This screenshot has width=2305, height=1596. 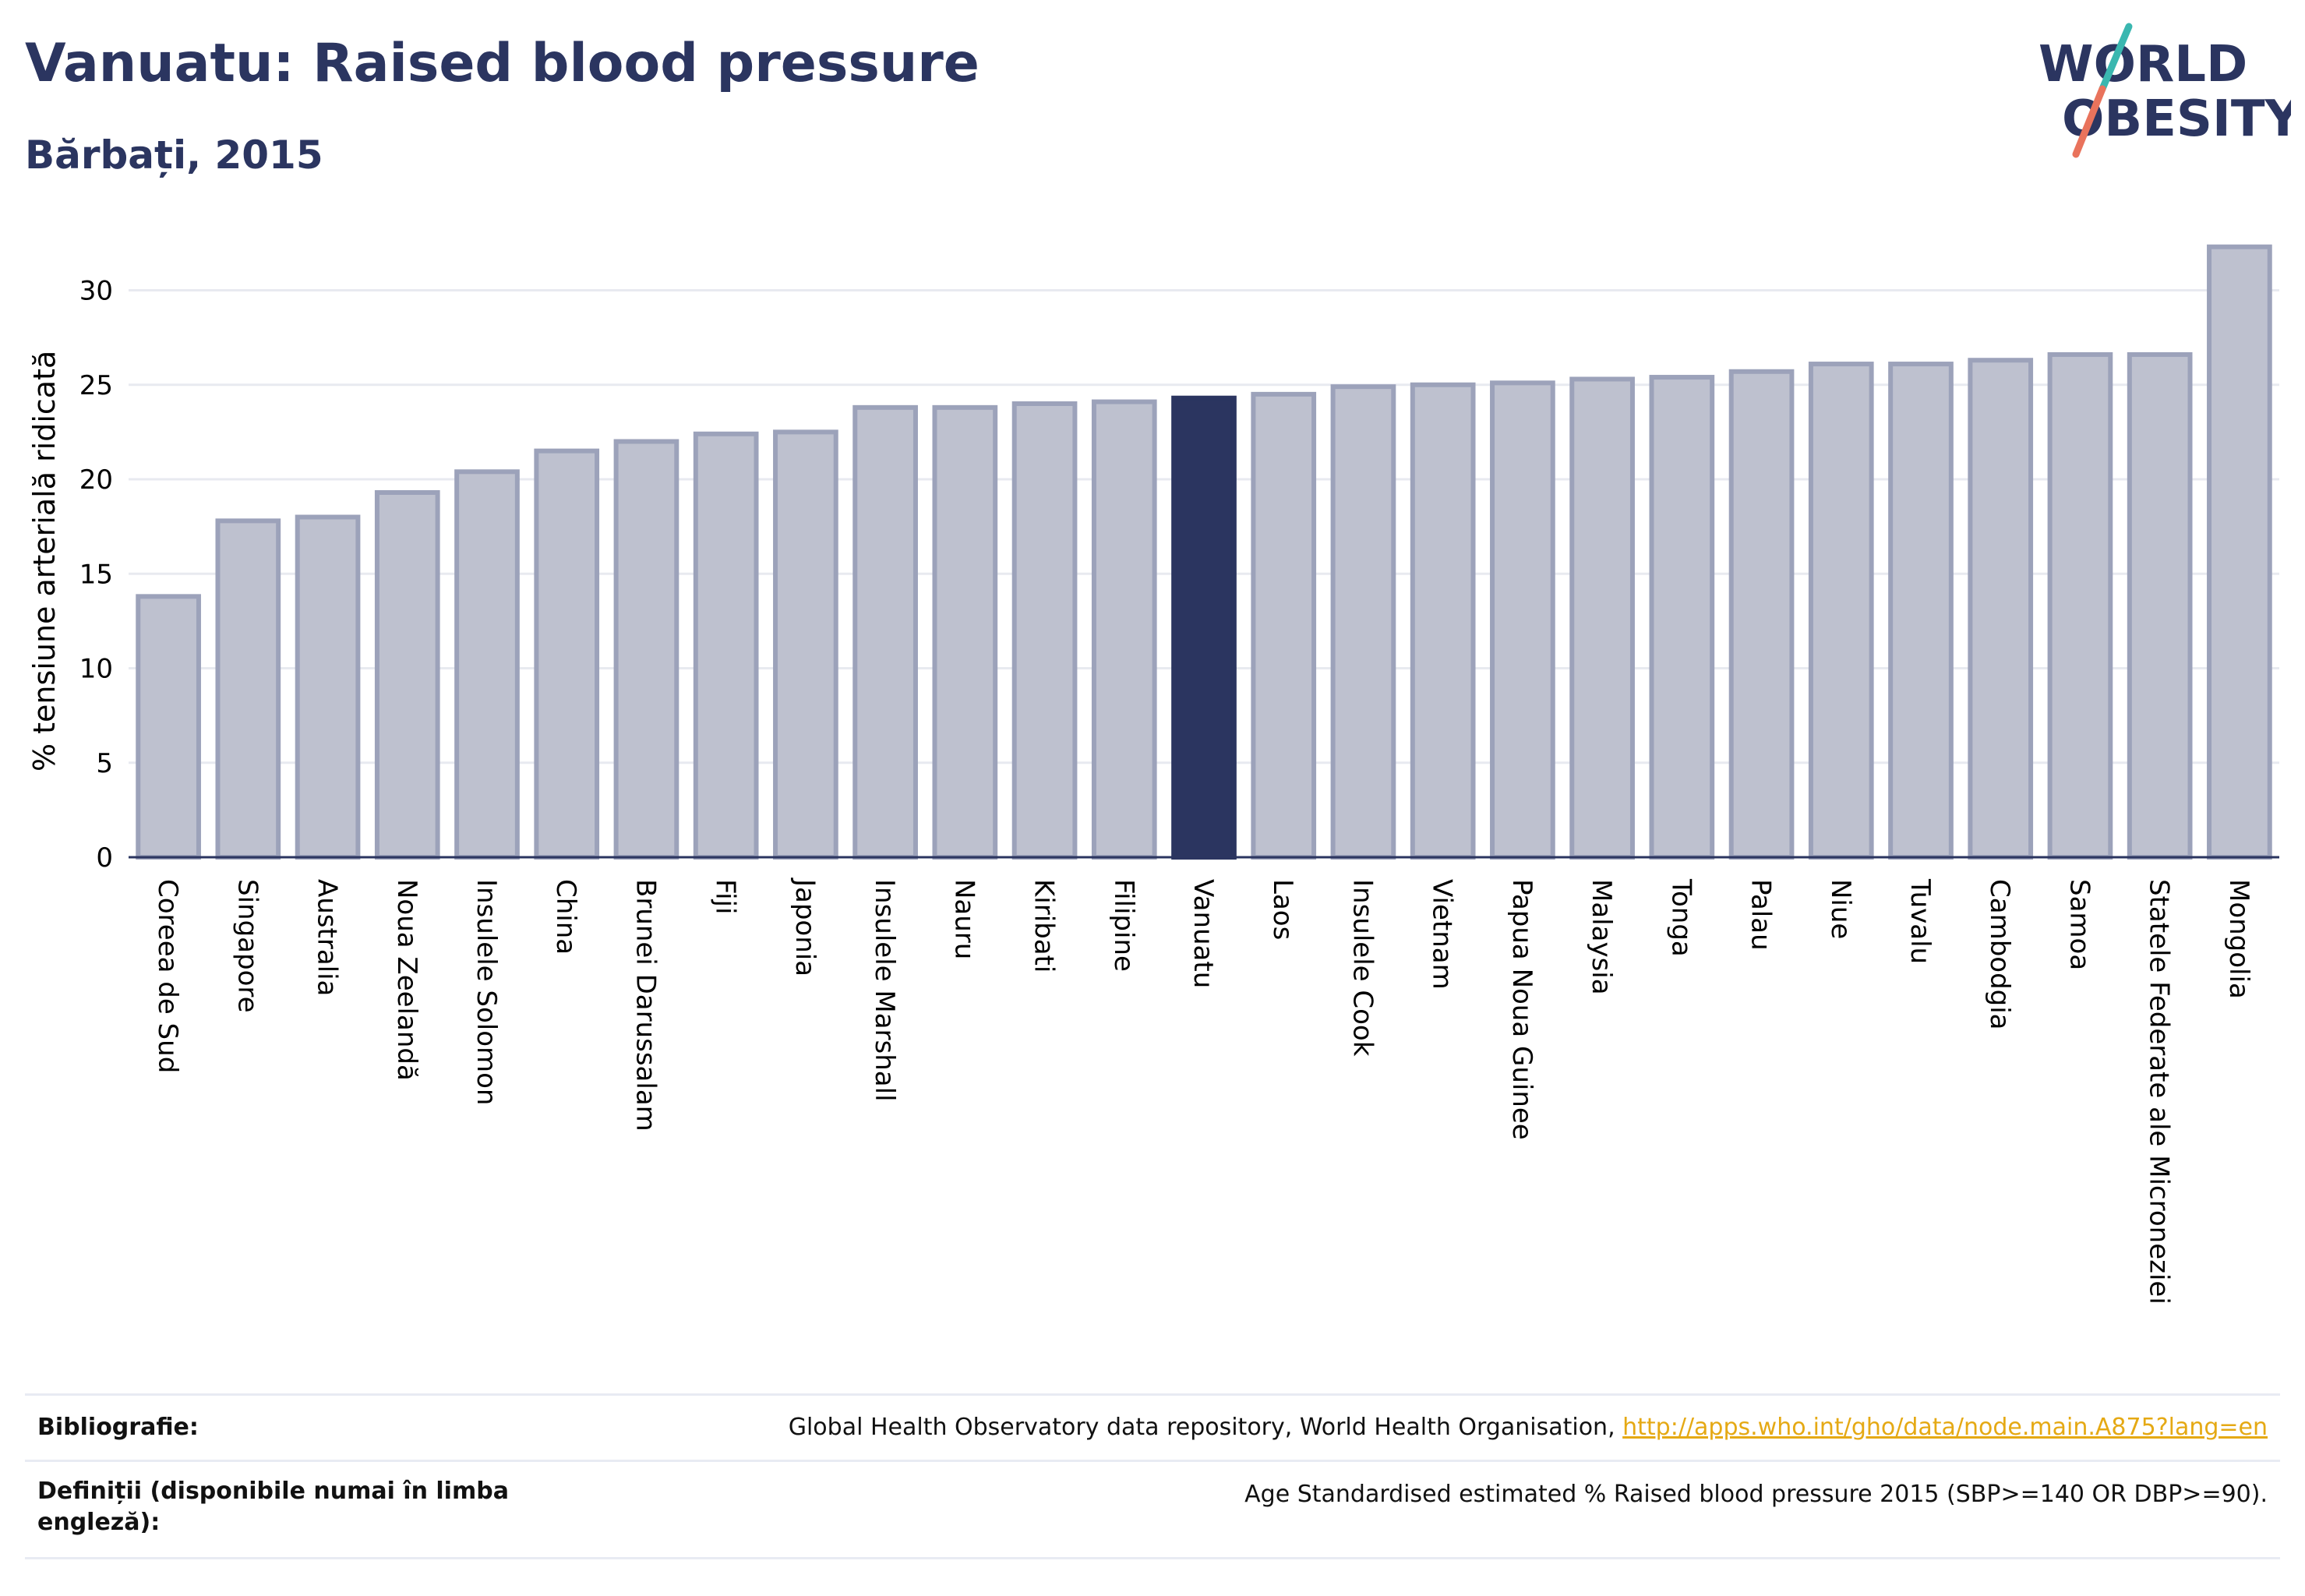 I want to click on y-tick-label: 25, so click(x=96, y=385).